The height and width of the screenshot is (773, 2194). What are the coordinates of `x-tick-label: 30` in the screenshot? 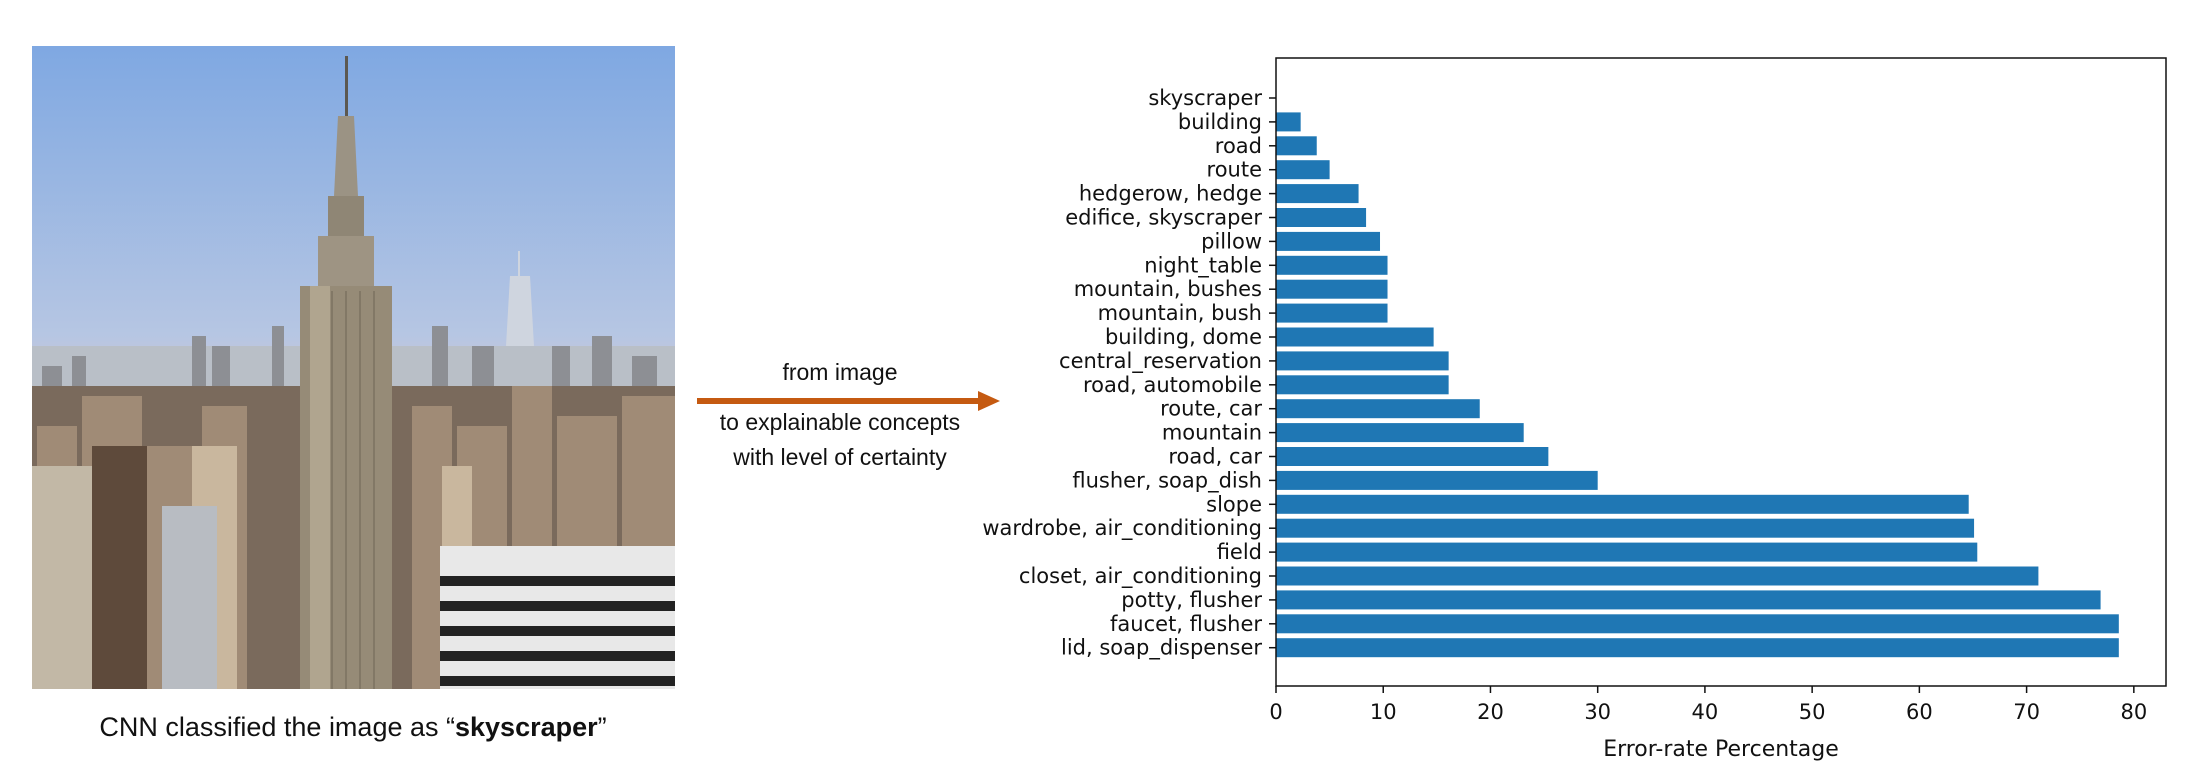 It's located at (1597, 712).